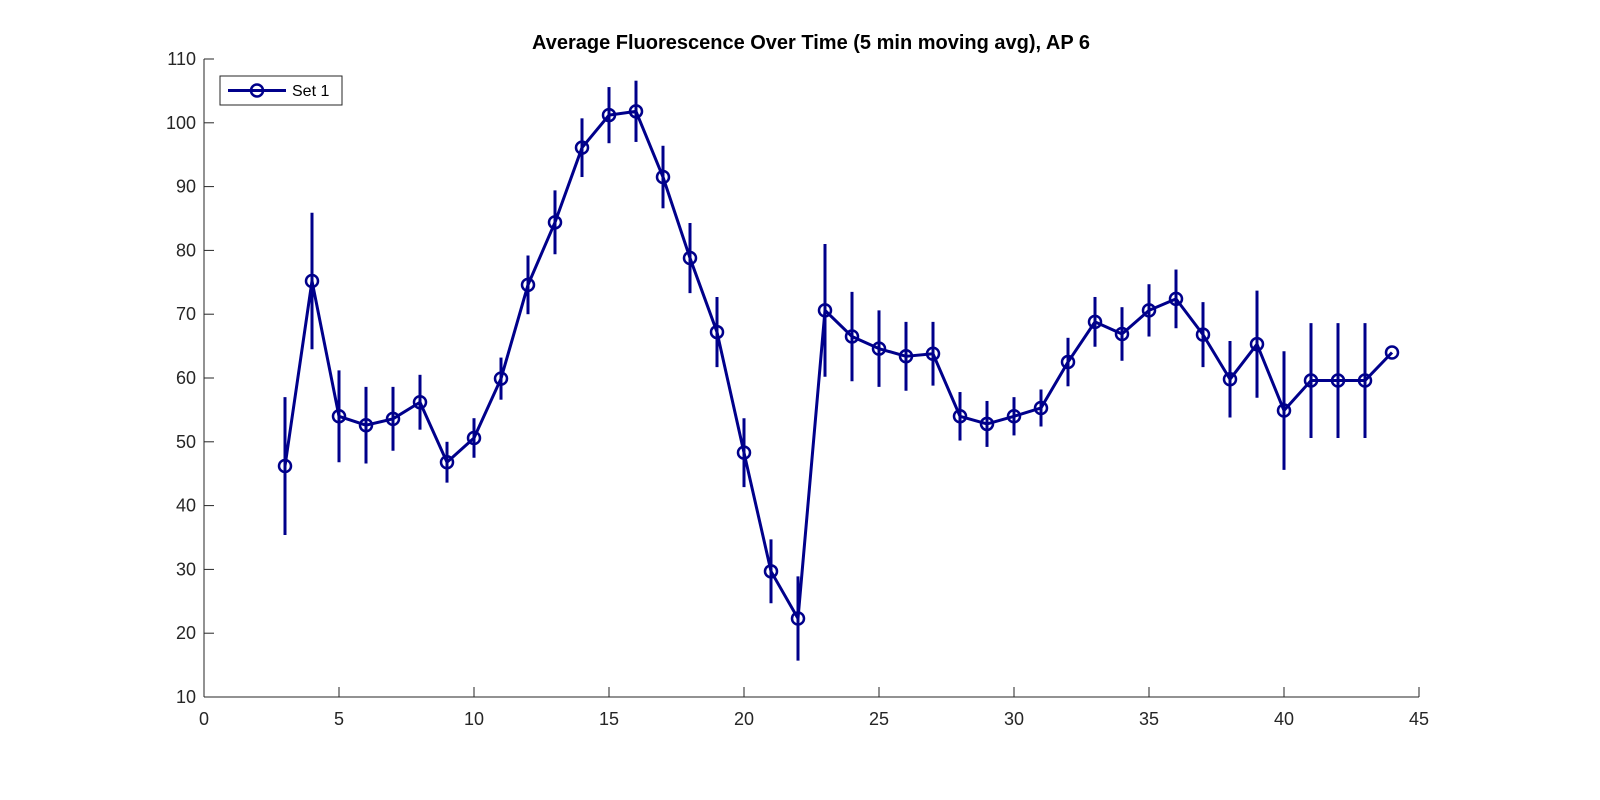  I want to click on y-tick-label: 70, so click(186, 314).